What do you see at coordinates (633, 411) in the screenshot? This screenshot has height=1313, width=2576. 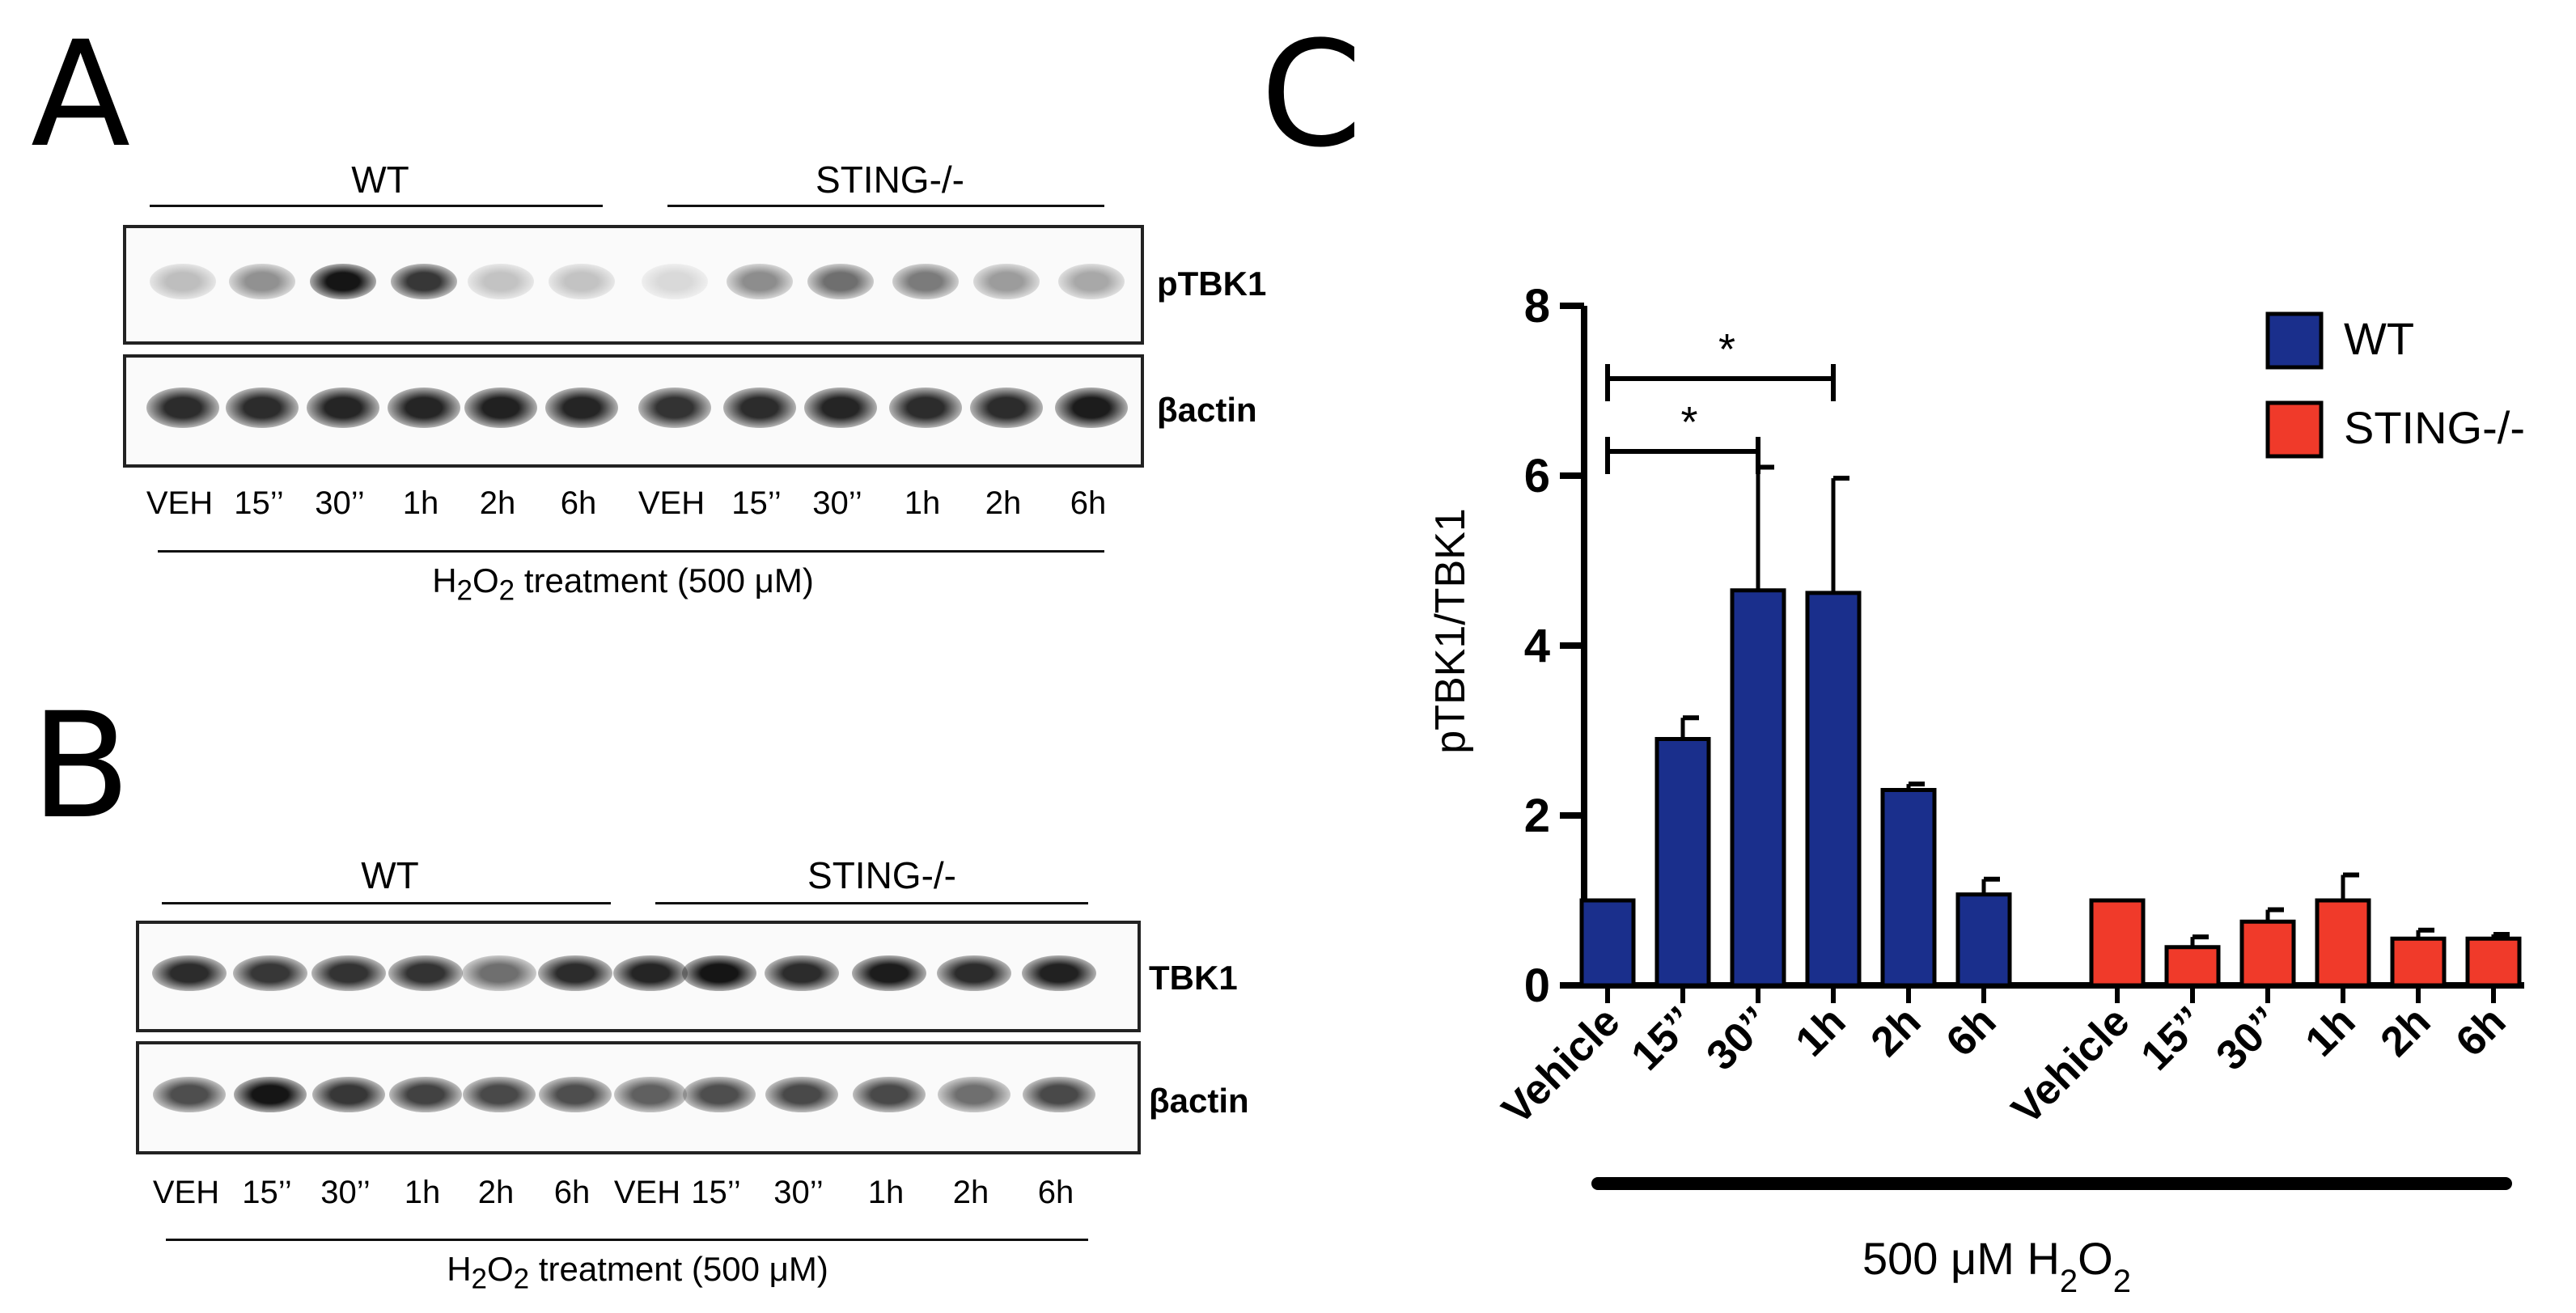 I see `blot-beta-actin-a` at bounding box center [633, 411].